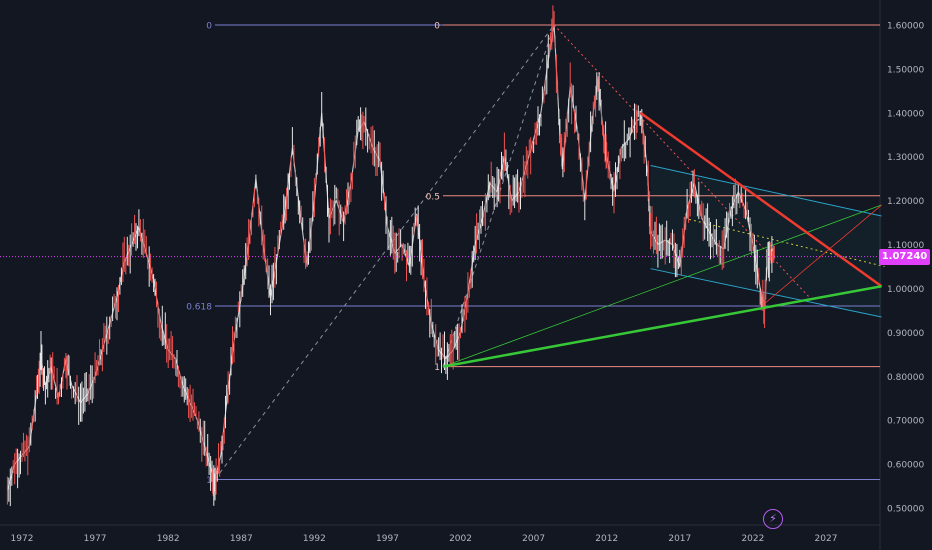 The width and height of the screenshot is (932, 550). What do you see at coordinates (905, 334) in the screenshot?
I see `y-tick-label: 0.90000` at bounding box center [905, 334].